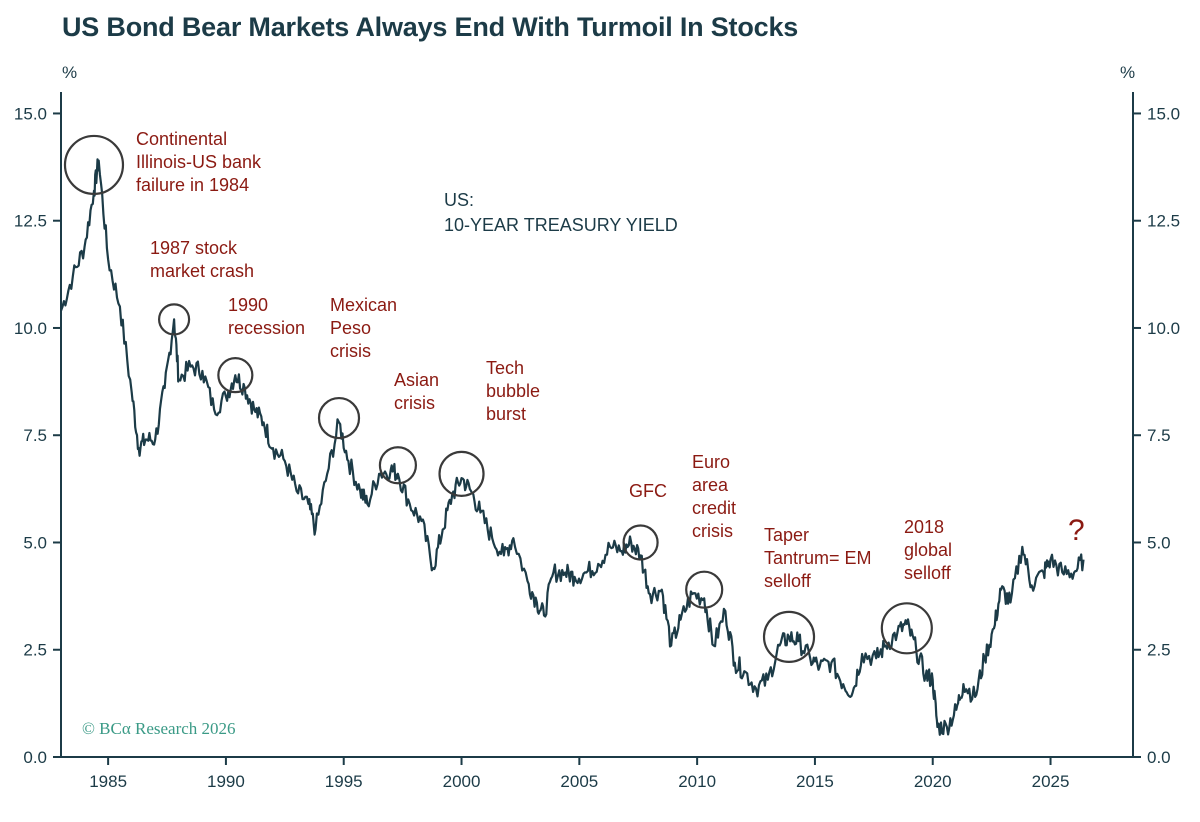  What do you see at coordinates (1159, 757) in the screenshot?
I see `y-tick-label-right: 0.0` at bounding box center [1159, 757].